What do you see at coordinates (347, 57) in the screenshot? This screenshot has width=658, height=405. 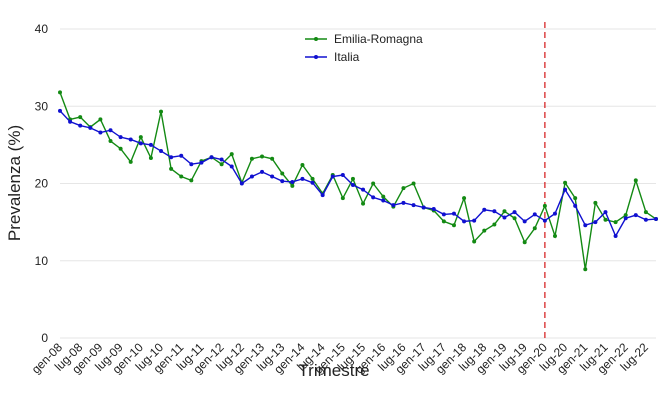 I see `legend-label: Italia` at bounding box center [347, 57].